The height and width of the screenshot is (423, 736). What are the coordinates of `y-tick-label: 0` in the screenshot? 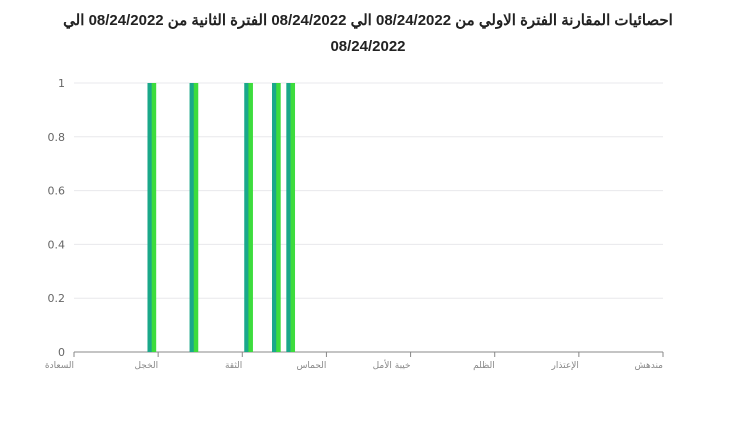 It's located at (61, 352).